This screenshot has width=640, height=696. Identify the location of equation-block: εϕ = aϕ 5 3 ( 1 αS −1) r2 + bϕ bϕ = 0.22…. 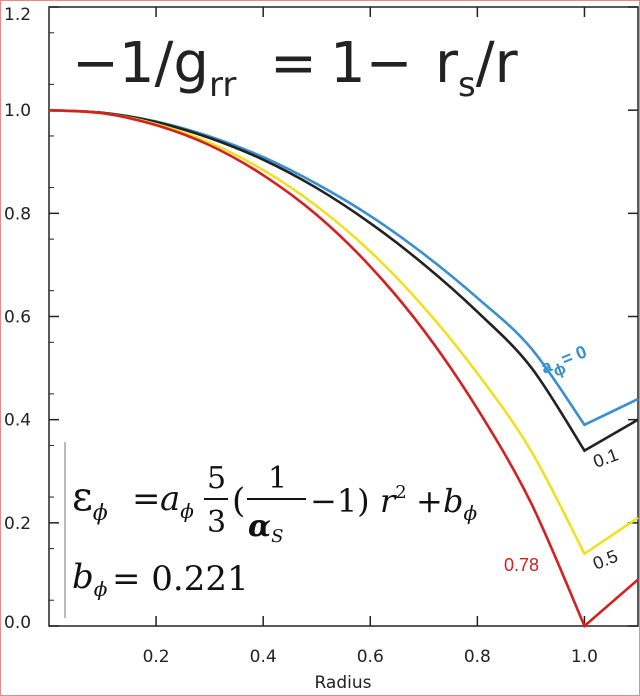
(274, 531).